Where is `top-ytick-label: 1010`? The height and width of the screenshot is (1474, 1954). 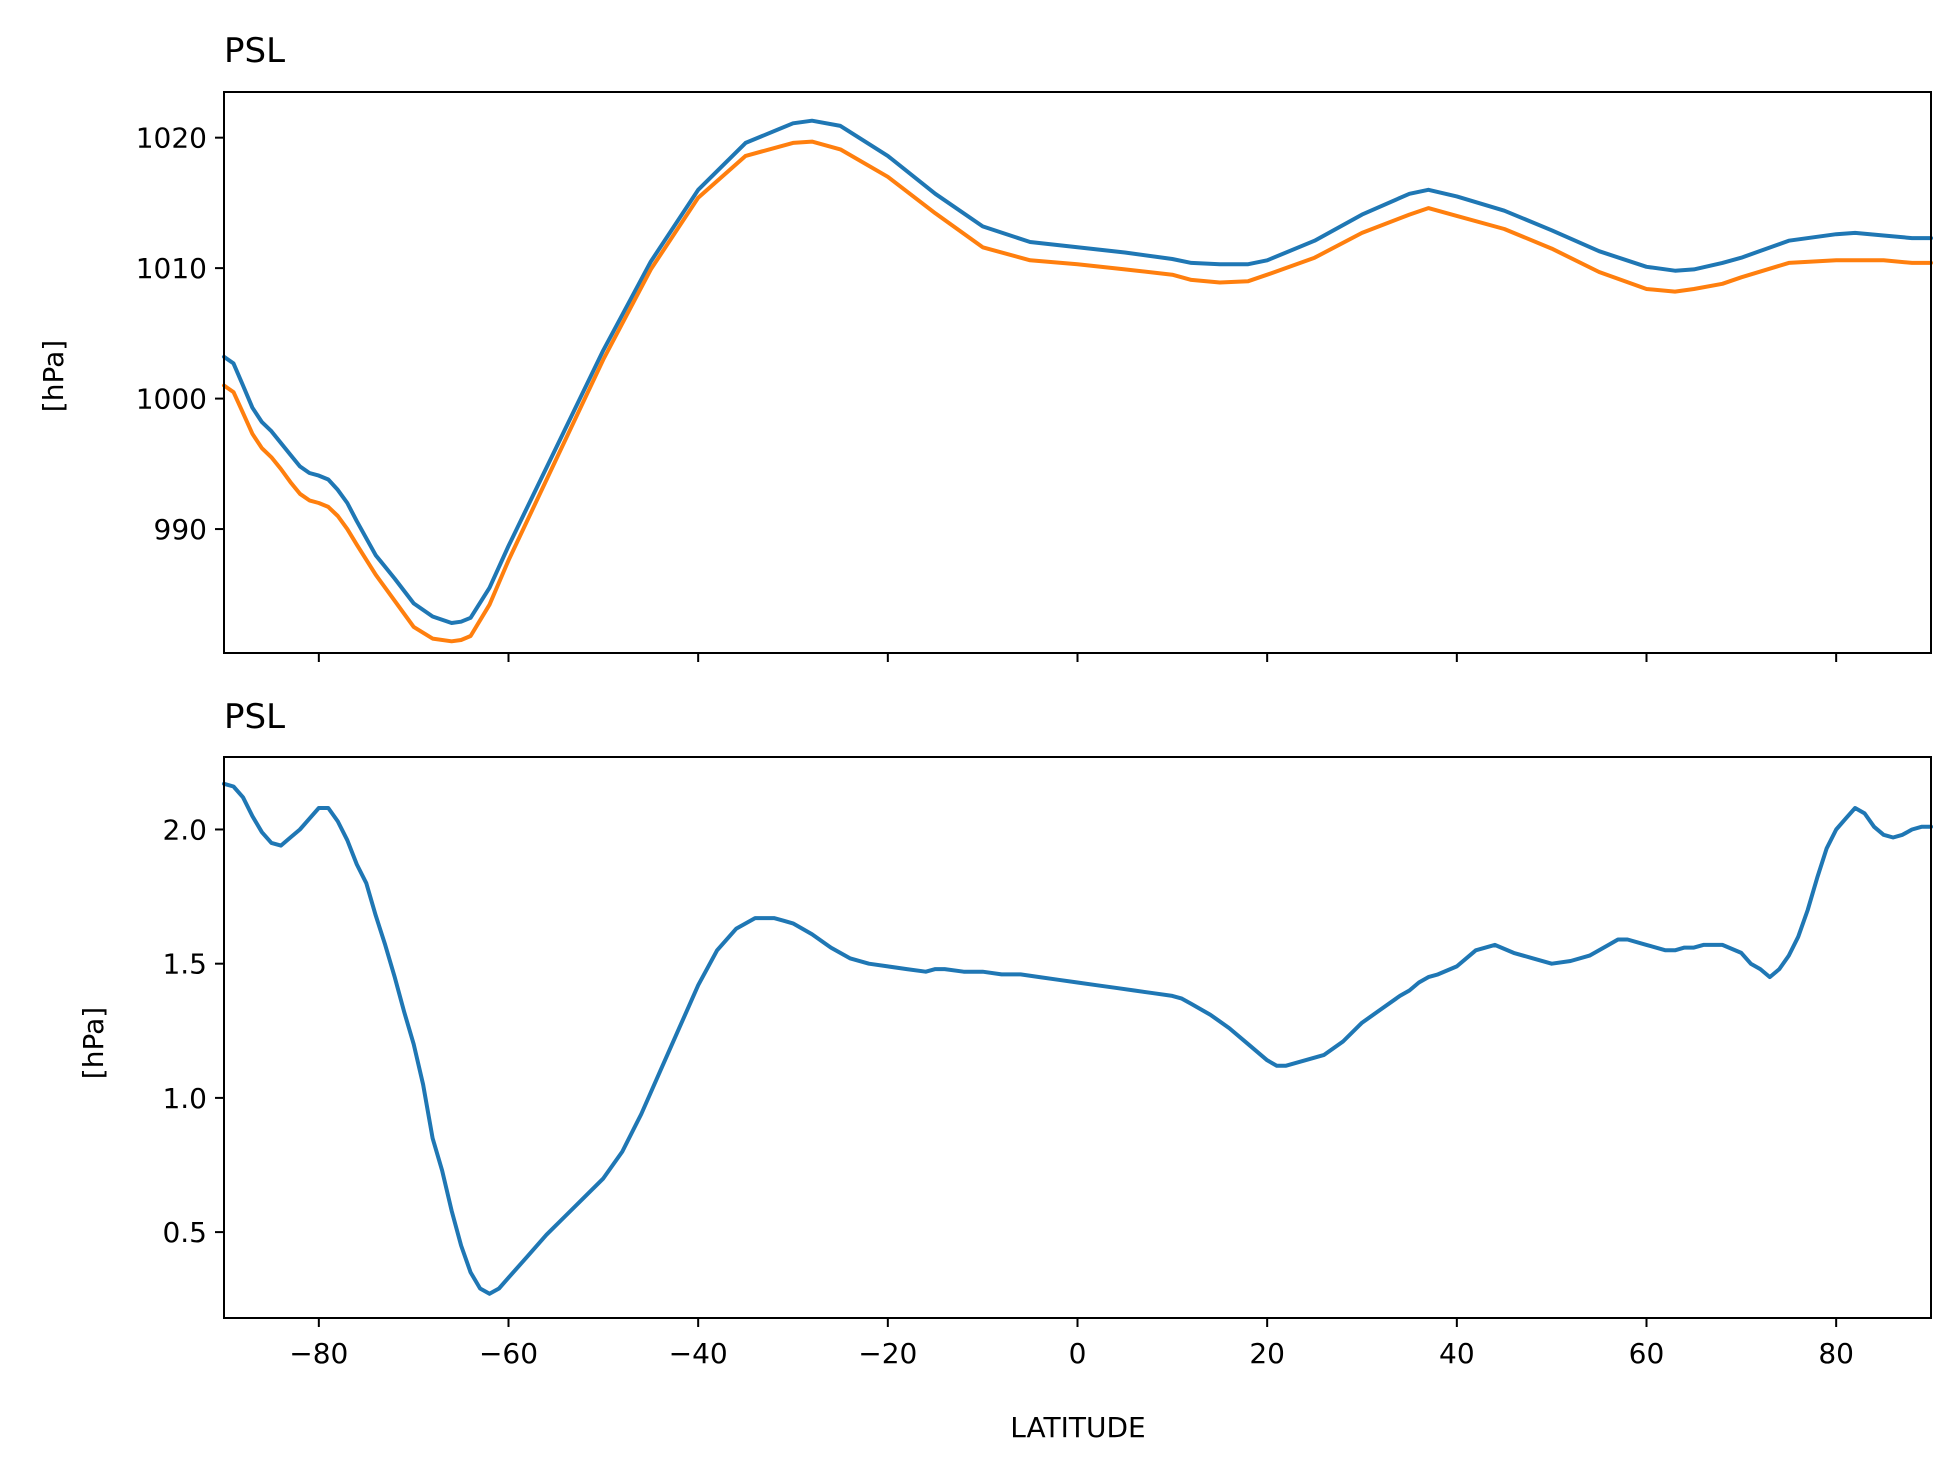 top-ytick-label: 1010 is located at coordinates (171, 268).